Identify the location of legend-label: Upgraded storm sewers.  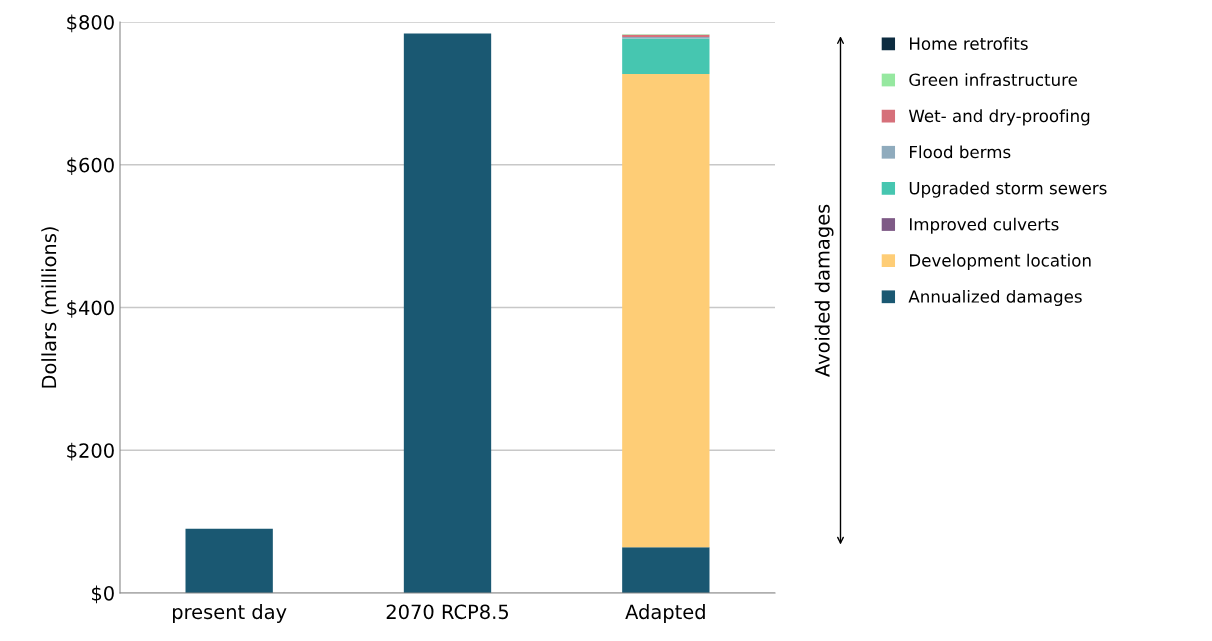
(1008, 189).